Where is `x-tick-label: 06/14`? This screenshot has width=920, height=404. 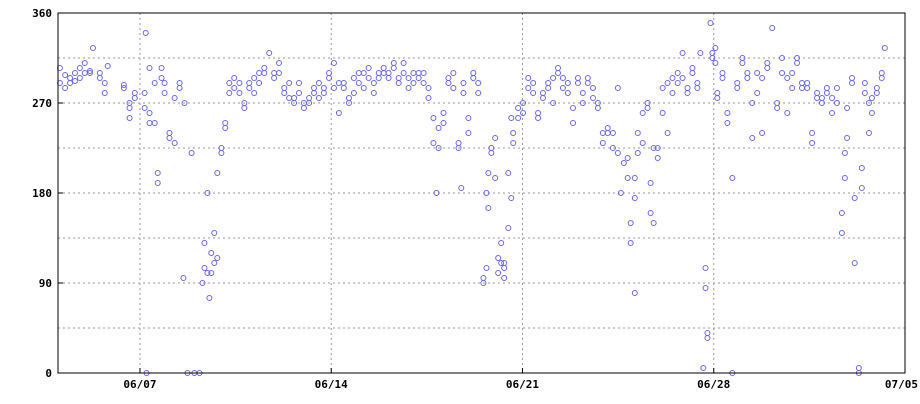 x-tick-label: 06/14 is located at coordinates (331, 384).